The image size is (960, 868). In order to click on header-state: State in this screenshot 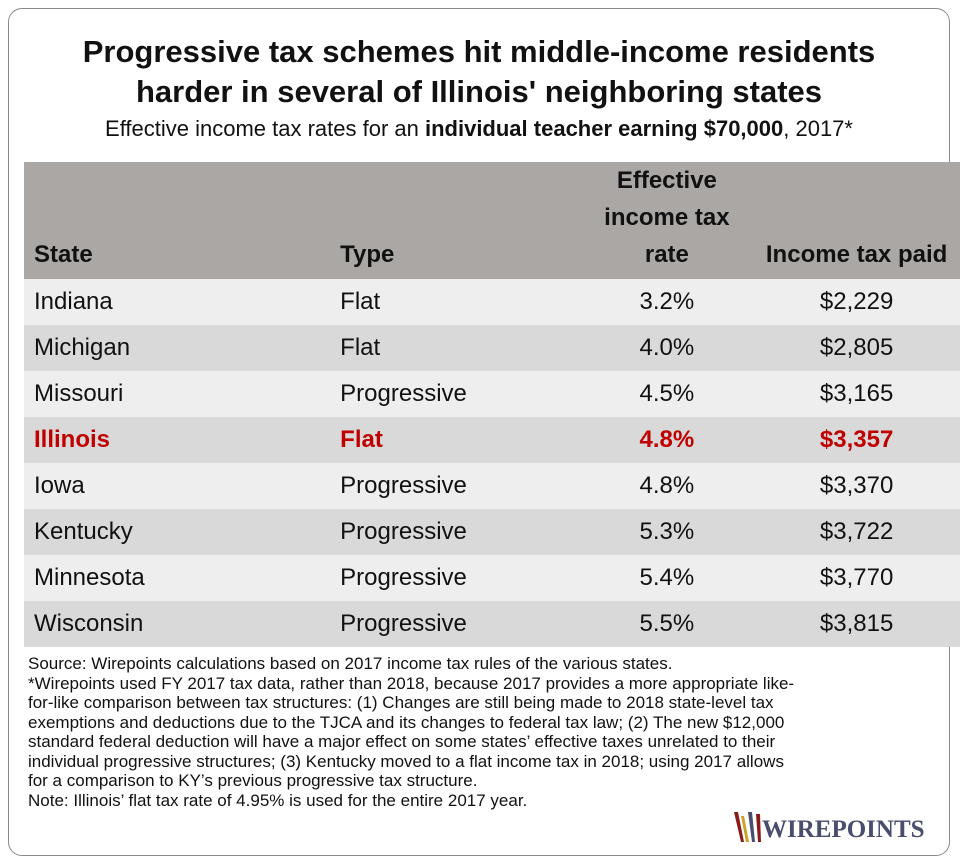, I will do `click(63, 254)`.